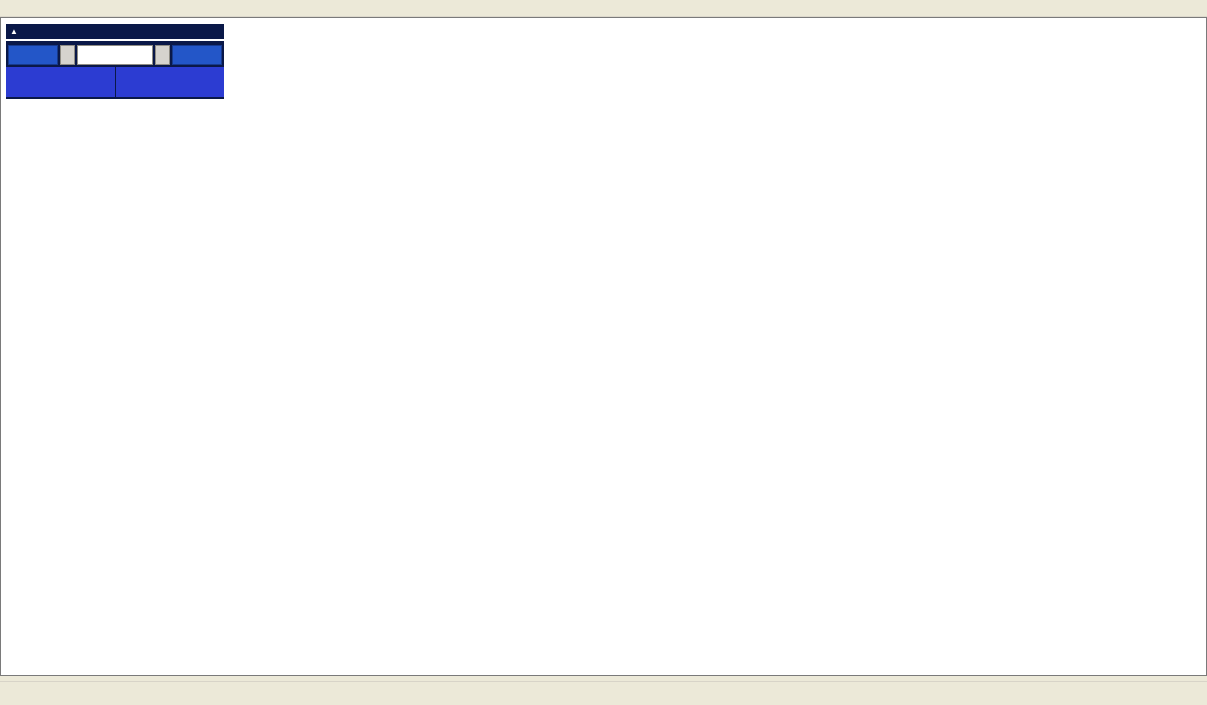  I want to click on chart-tab-bar, so click(603, 692).